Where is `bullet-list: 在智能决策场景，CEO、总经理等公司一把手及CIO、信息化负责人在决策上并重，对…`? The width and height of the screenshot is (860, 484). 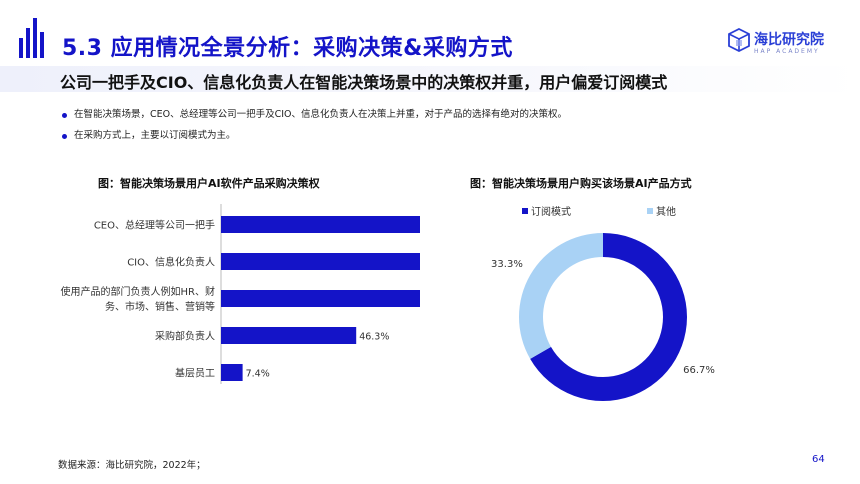
bullet-list: 在智能决策场景，CEO、总经理等公司一把手及CIO、信息化负责人在决策上并重，对… is located at coordinates (314, 129).